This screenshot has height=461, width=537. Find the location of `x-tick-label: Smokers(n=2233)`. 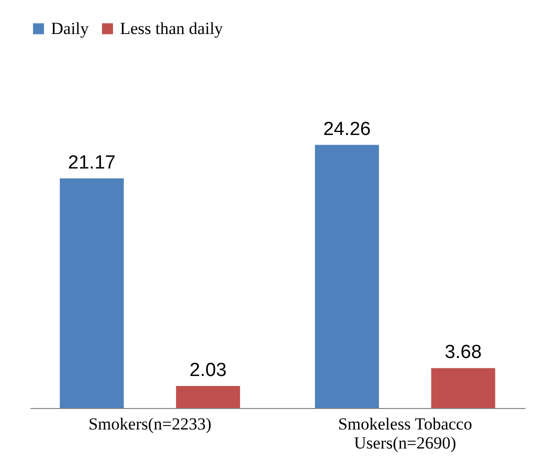

x-tick-label: Smokers(n=2233) is located at coordinates (150, 424).